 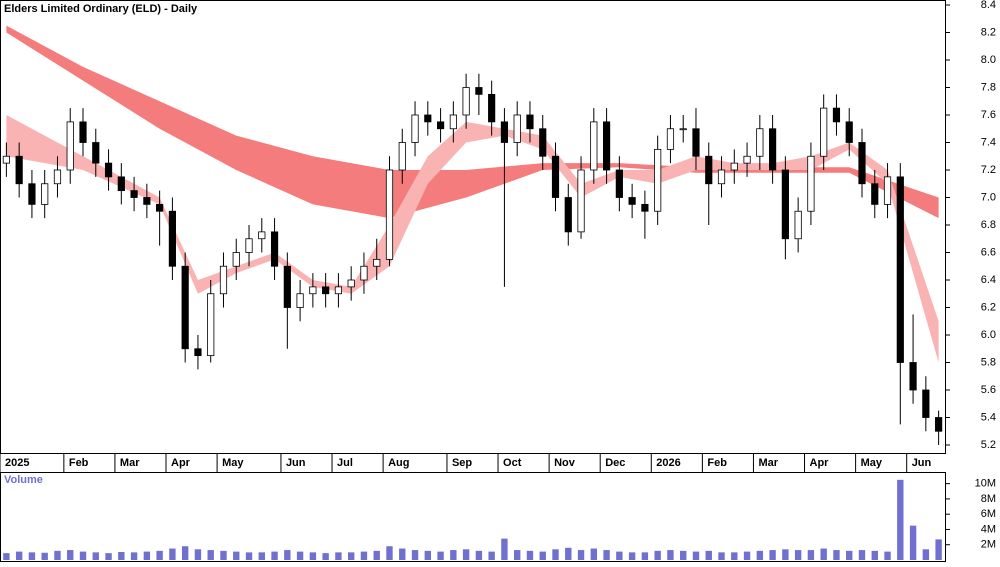 What do you see at coordinates (988, 335) in the screenshot?
I see `y-tick-label: 6.0` at bounding box center [988, 335].